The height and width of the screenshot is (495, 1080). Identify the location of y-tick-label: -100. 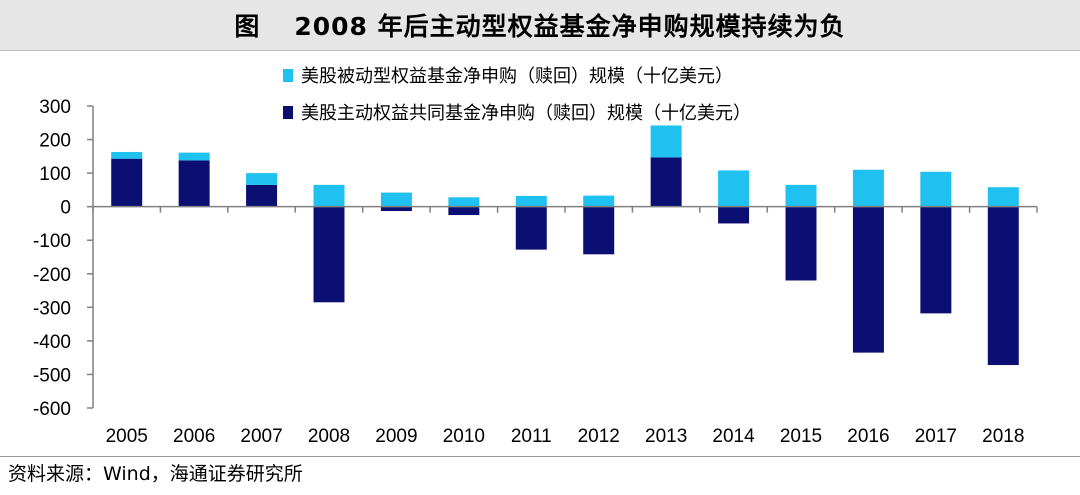
(52, 241).